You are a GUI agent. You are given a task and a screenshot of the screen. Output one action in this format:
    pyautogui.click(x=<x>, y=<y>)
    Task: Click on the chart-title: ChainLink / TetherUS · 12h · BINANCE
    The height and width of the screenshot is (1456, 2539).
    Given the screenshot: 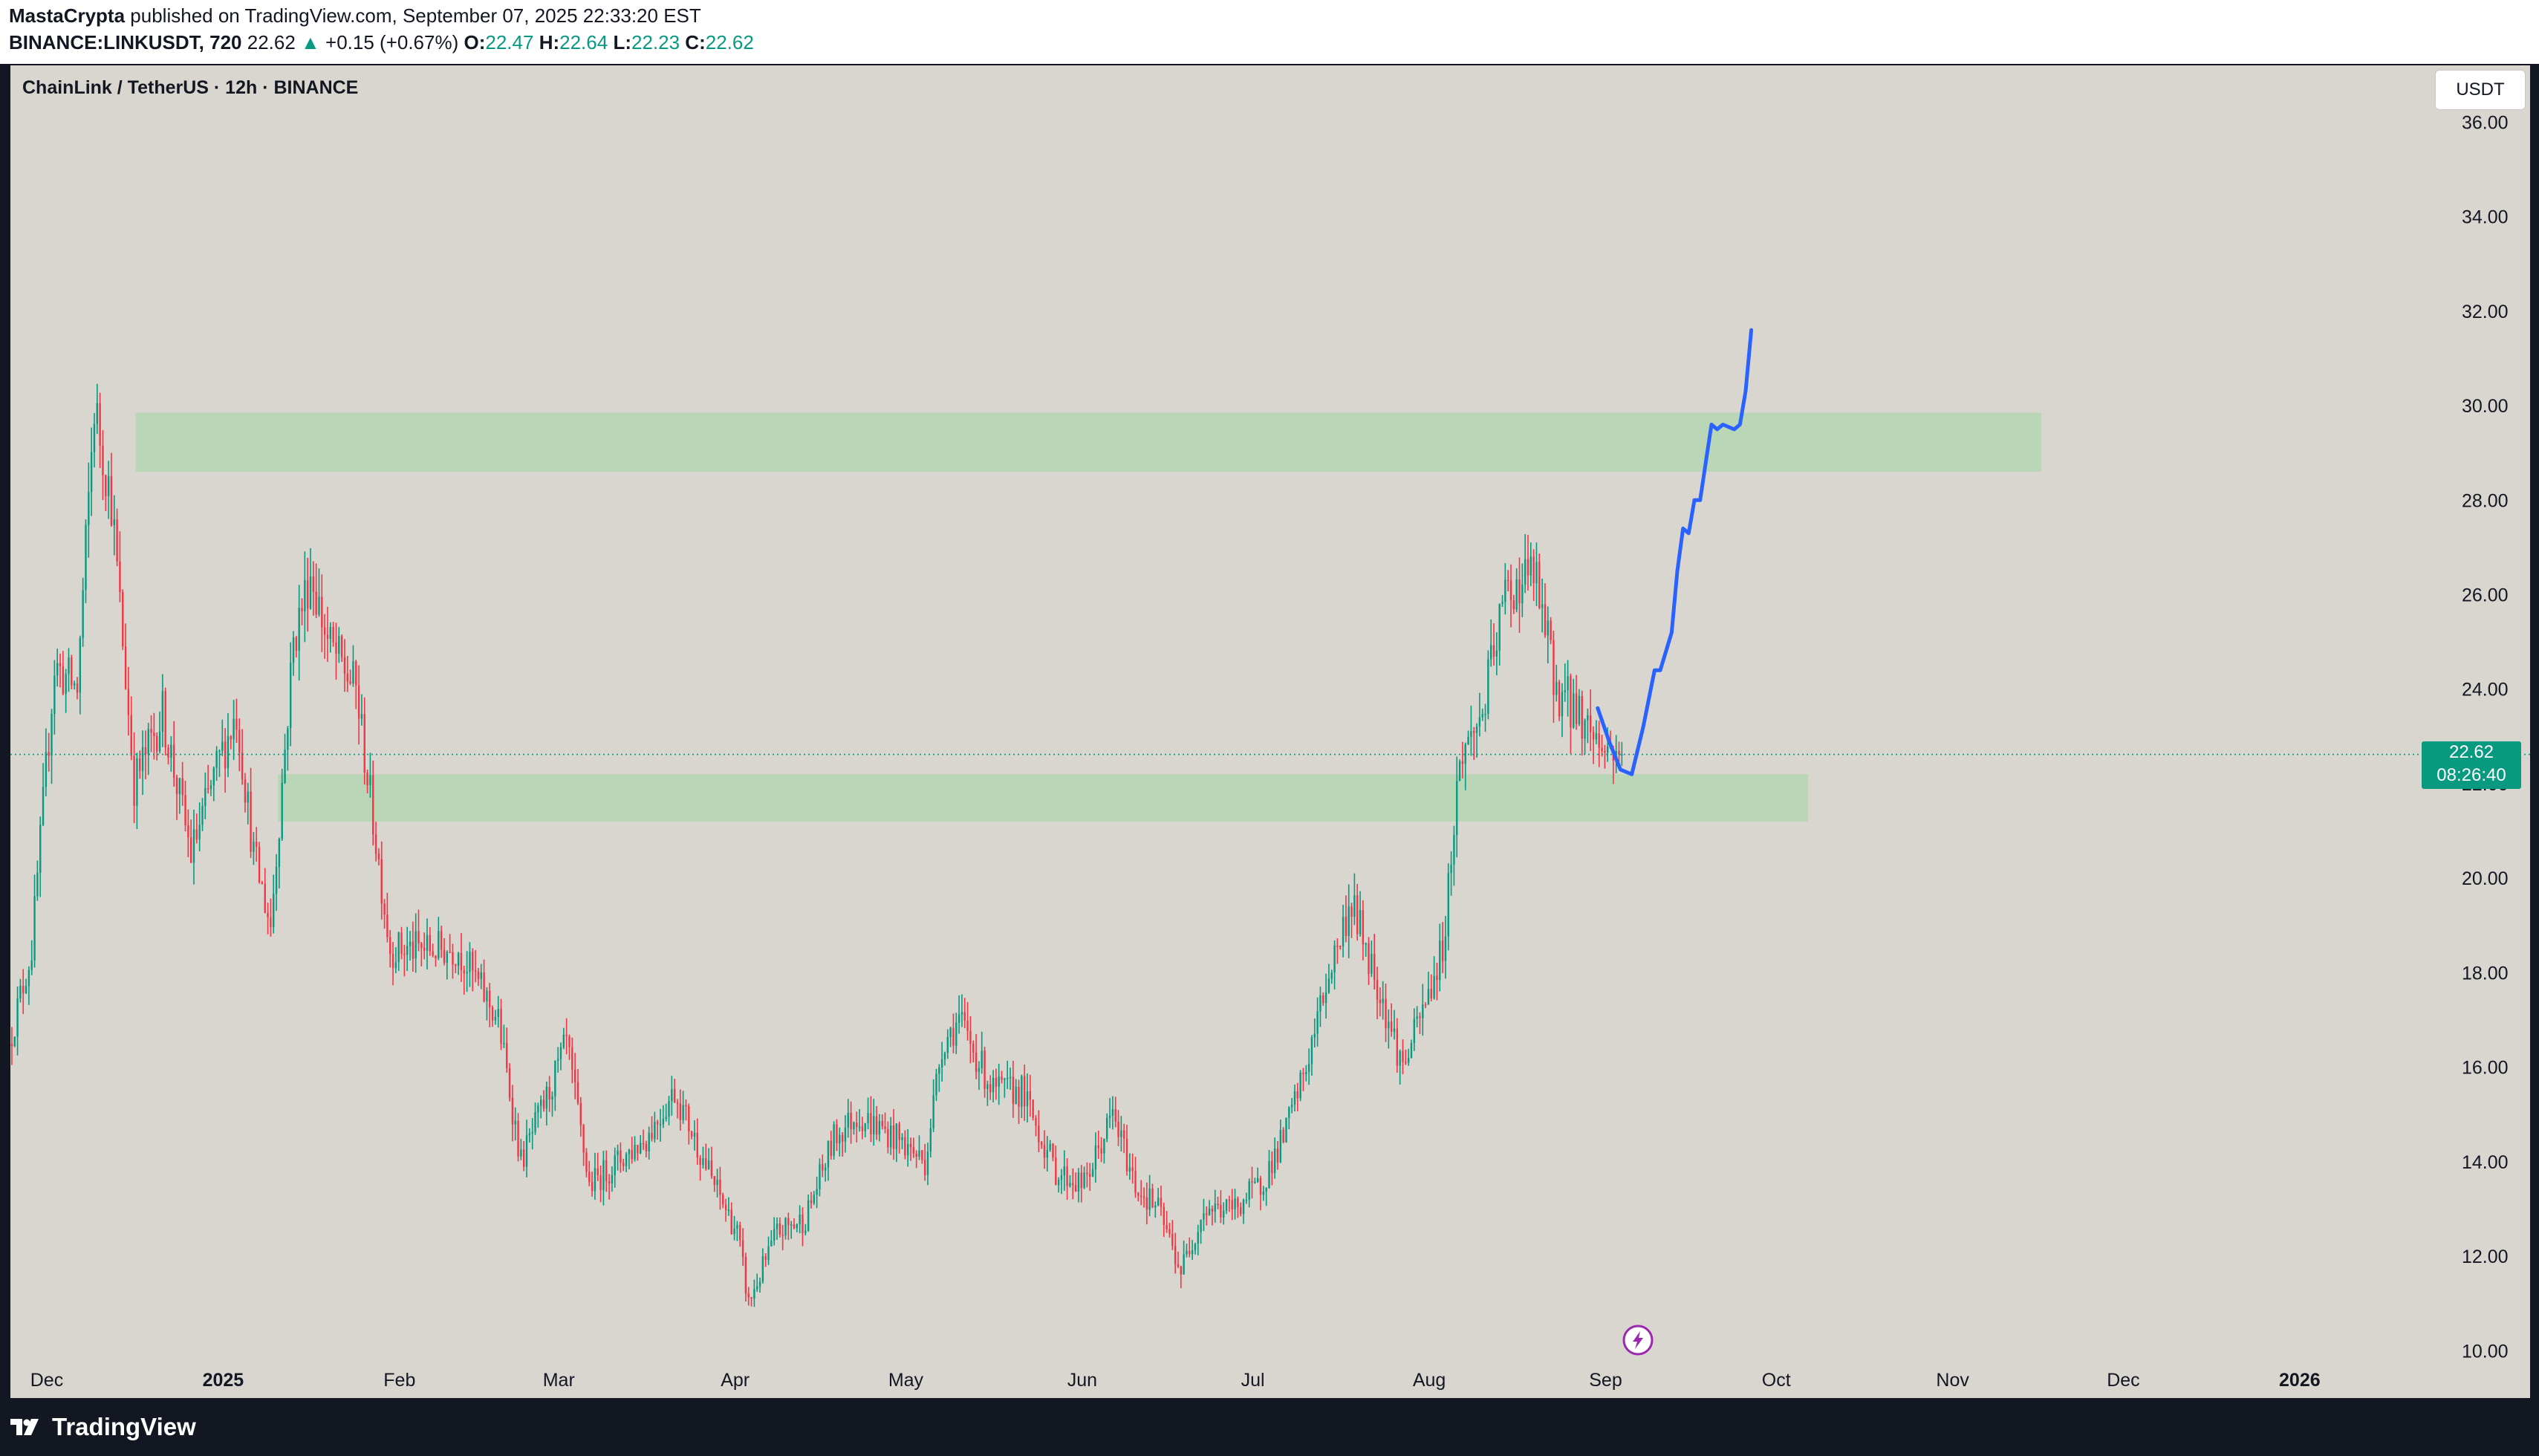 What is the action you would take?
    pyautogui.click(x=190, y=88)
    